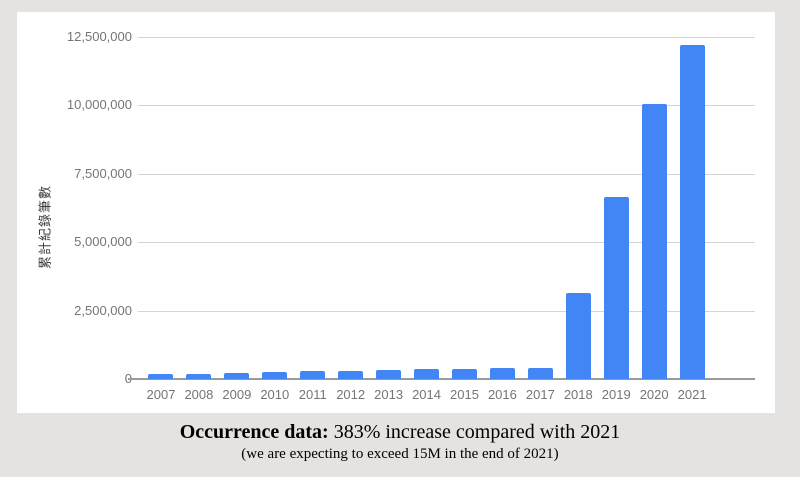 This screenshot has height=477, width=800. What do you see at coordinates (99, 36) in the screenshot?
I see `y-tick-label: 12,500,000` at bounding box center [99, 36].